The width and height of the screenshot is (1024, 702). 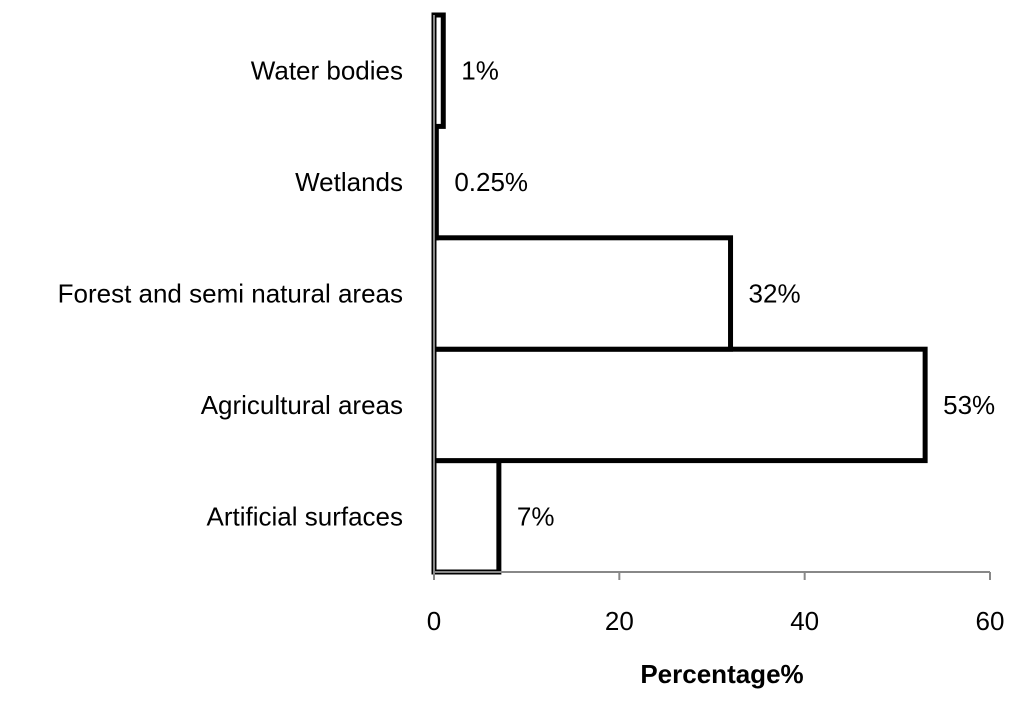 I want to click on category-label-wetlands: Wetlands, so click(x=349, y=182).